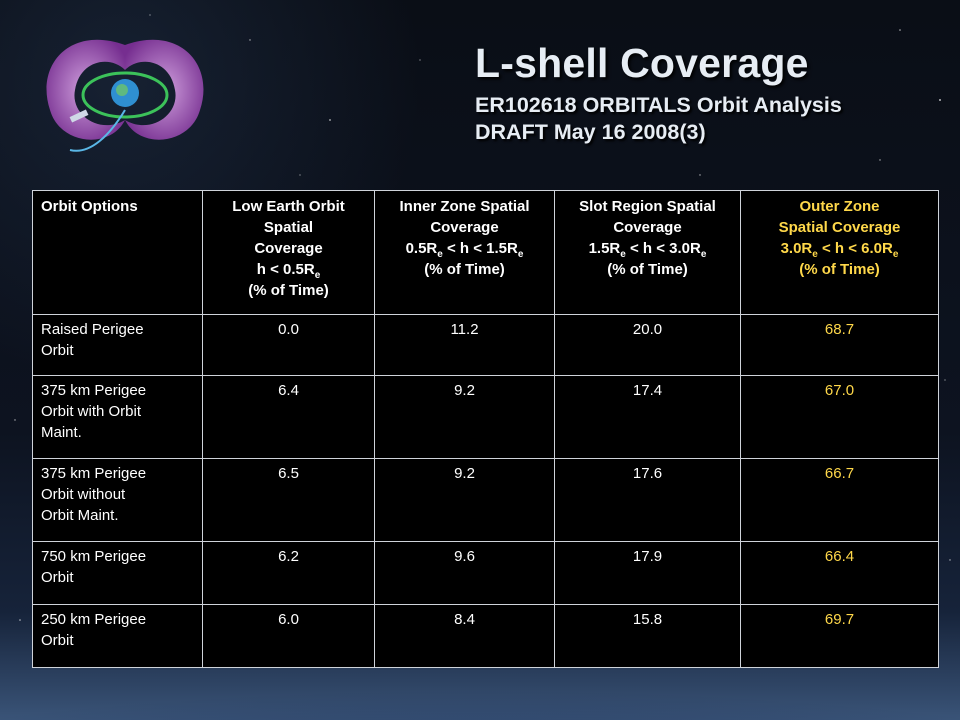  What do you see at coordinates (288, 500) in the screenshot?
I see `leo-value: 6.5` at bounding box center [288, 500].